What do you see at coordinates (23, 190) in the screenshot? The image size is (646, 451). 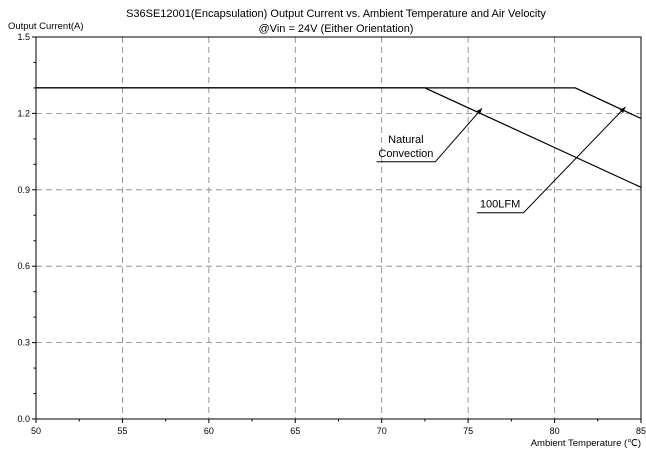 I see `y-tick-label: 0.9` at bounding box center [23, 190].